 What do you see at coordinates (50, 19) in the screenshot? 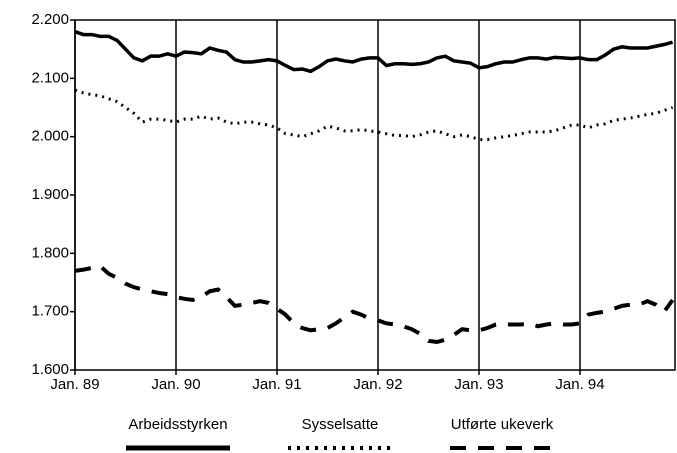
I see `y-tick-label: 2.200` at bounding box center [50, 19].